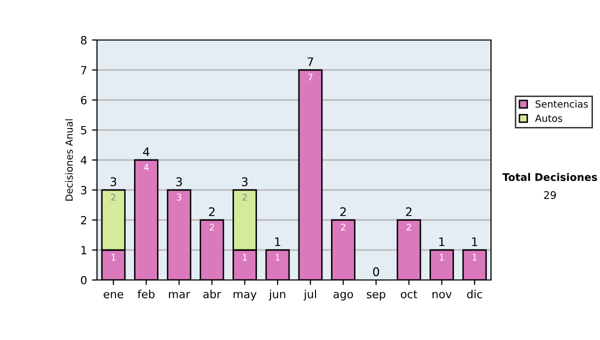  Describe the element at coordinates (409, 294) in the screenshot. I see `x-tick-label: oct` at that location.